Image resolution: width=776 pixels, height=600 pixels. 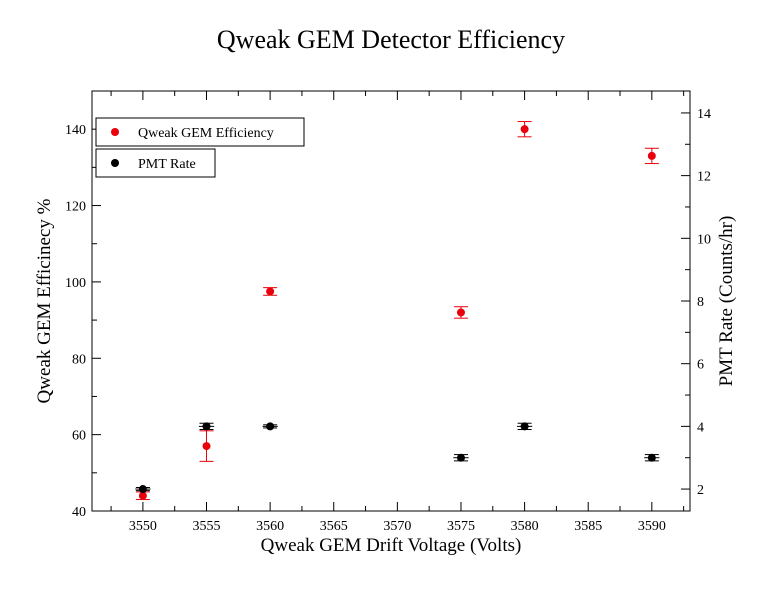 What do you see at coordinates (79, 512) in the screenshot?
I see `y-tick-label: 40` at bounding box center [79, 512].